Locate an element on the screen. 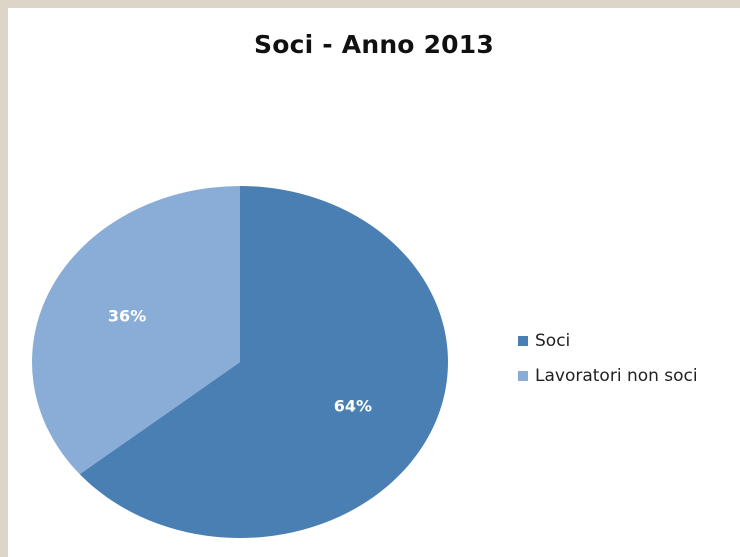 This screenshot has width=740, height=557. legend-swatch-soci is located at coordinates (523, 341).